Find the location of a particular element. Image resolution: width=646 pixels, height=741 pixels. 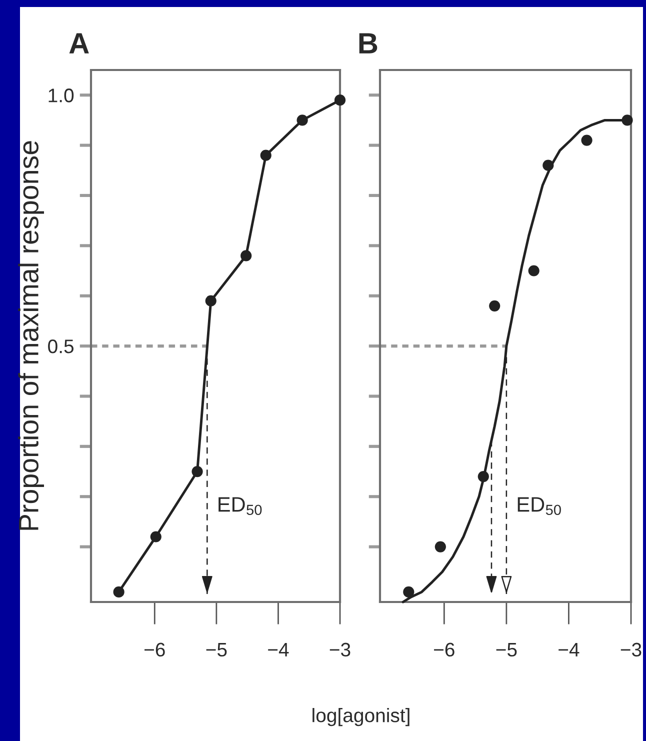

chart-title: B is located at coordinates (368, 43).